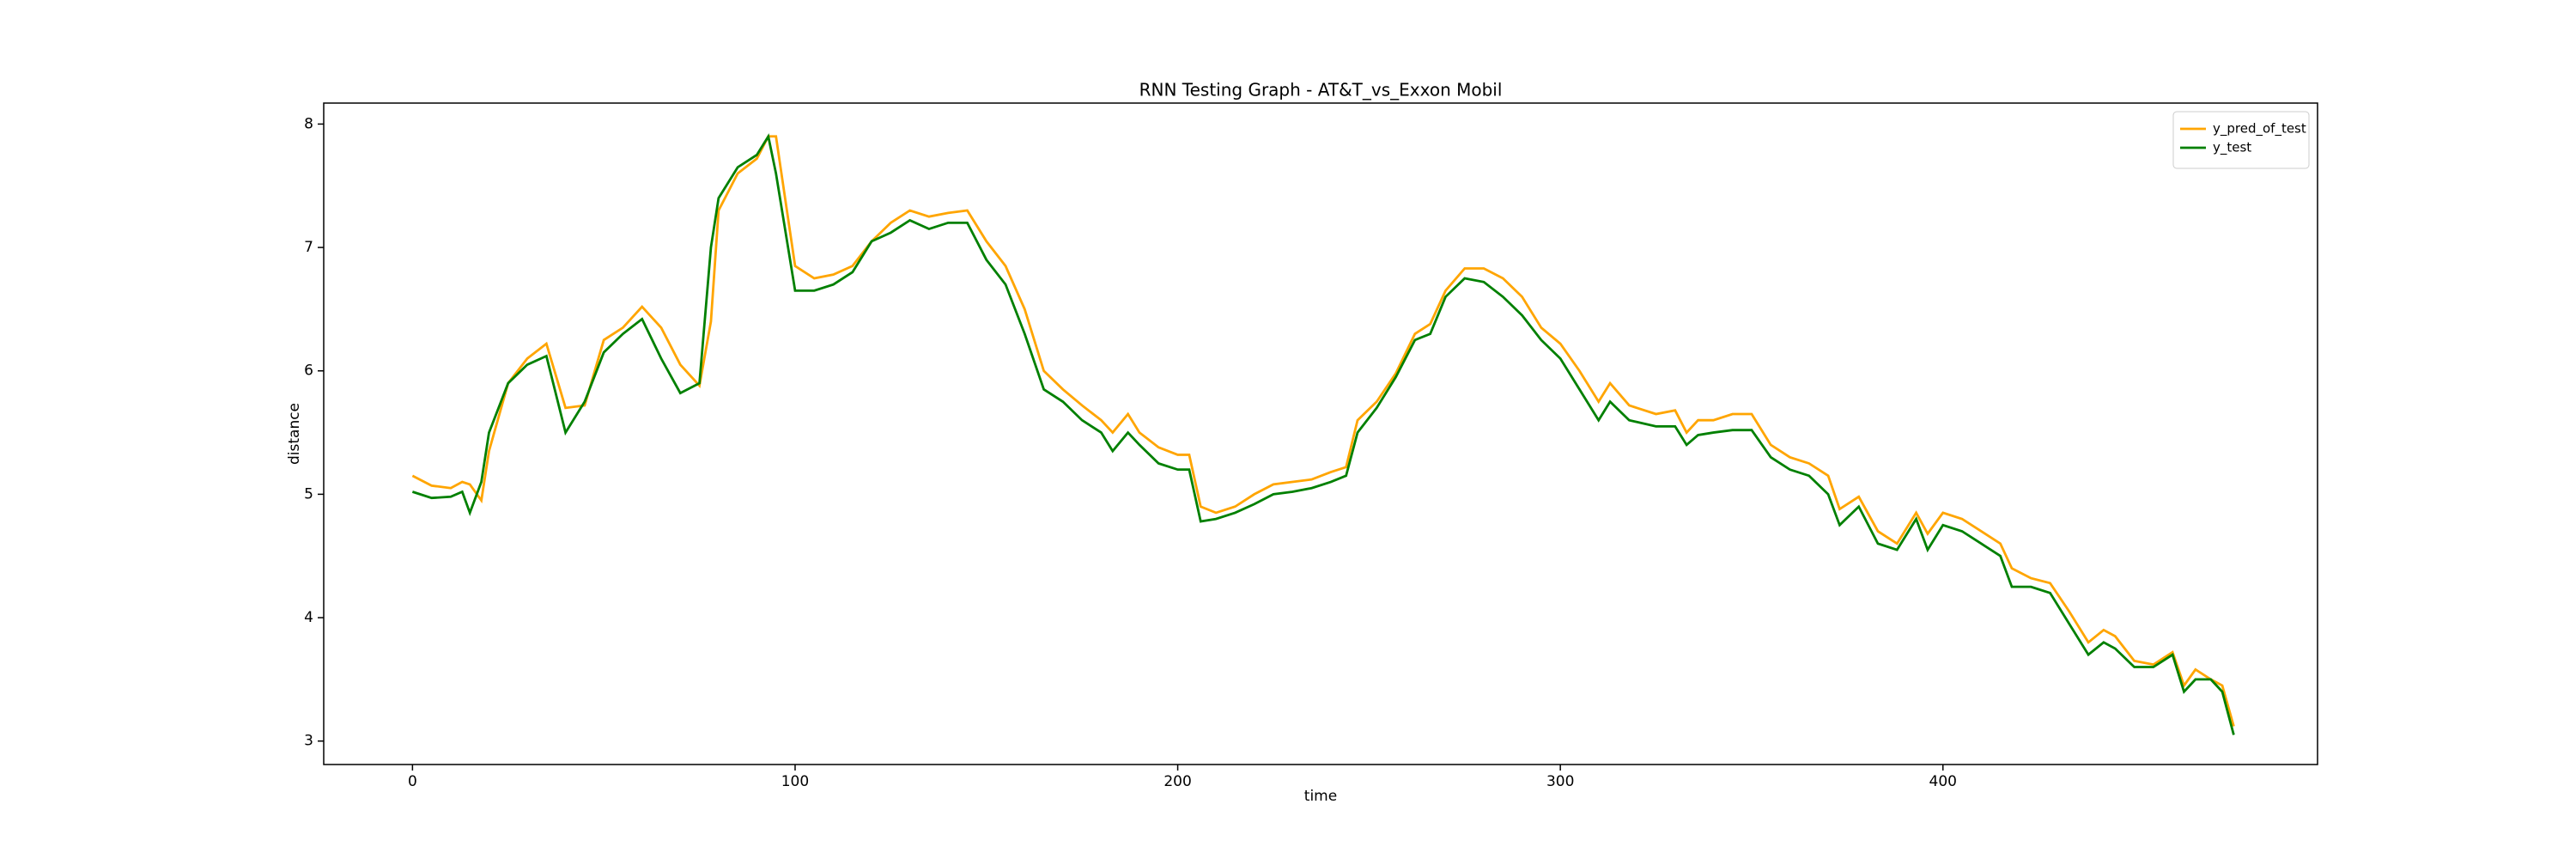 The image size is (2576, 859). I want to click on y-tick-label: 6, so click(308, 371).